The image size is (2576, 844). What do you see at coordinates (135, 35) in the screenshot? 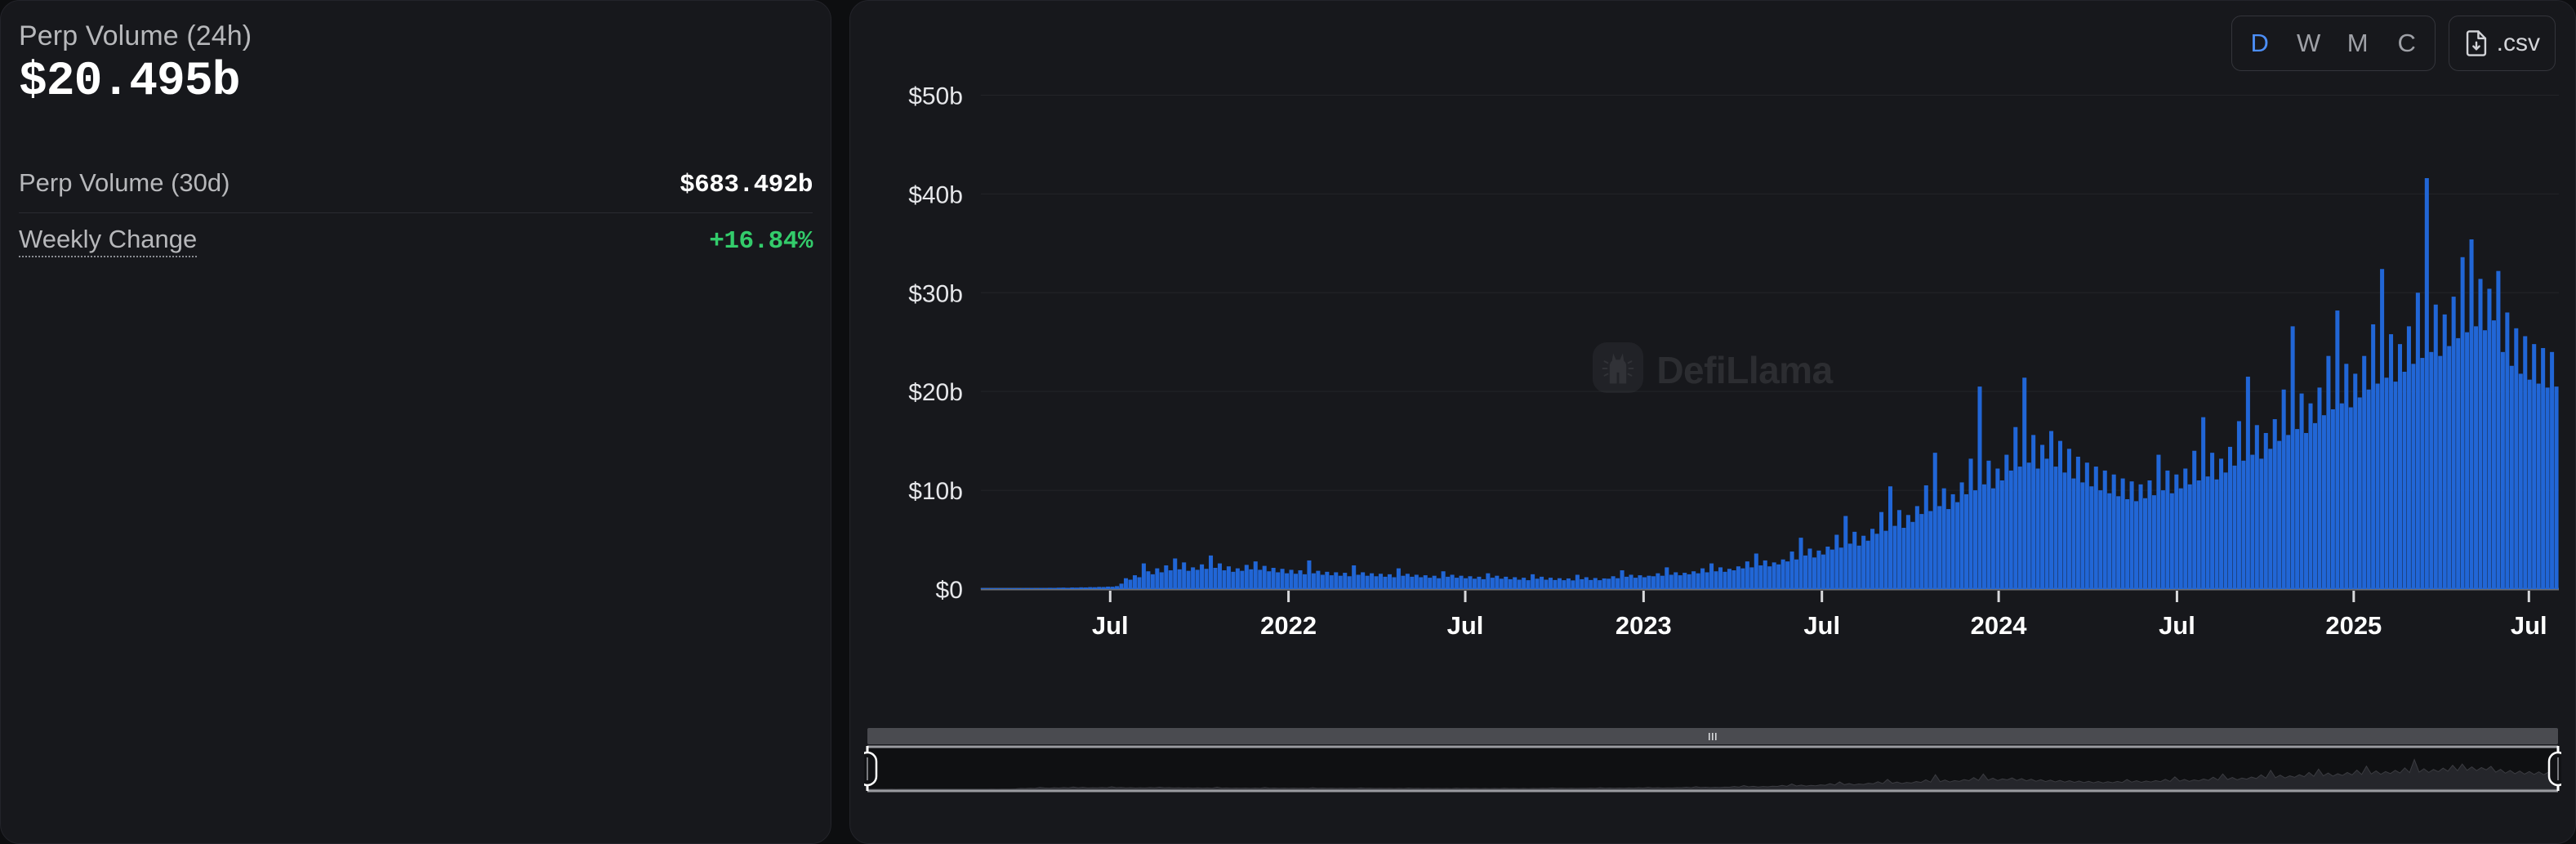
I see `primary-stat-label: Perp Volume (24h)` at bounding box center [135, 35].